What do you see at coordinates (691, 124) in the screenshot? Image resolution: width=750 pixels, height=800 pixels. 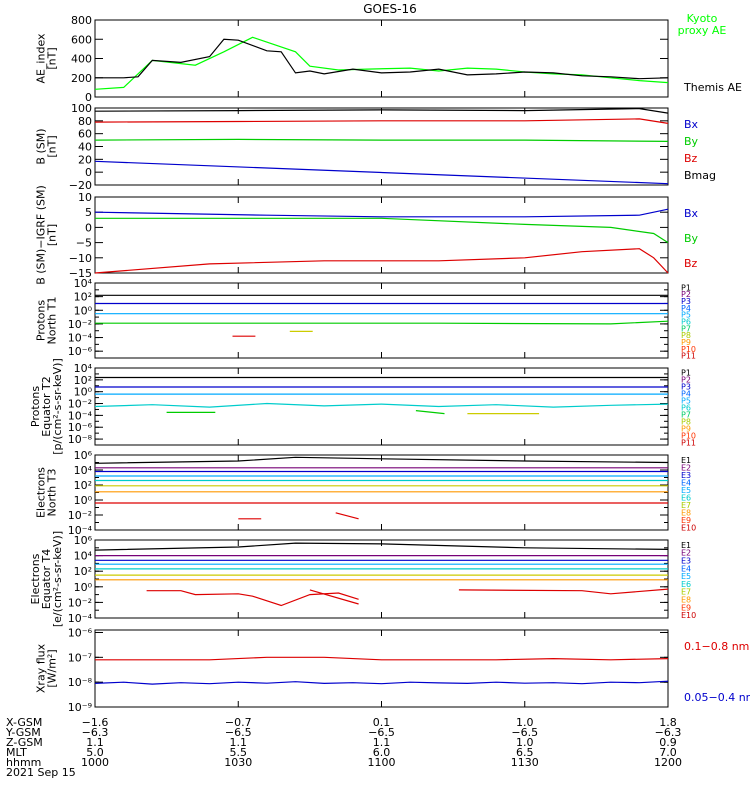 I see `legend-label: Bx` at bounding box center [691, 124].